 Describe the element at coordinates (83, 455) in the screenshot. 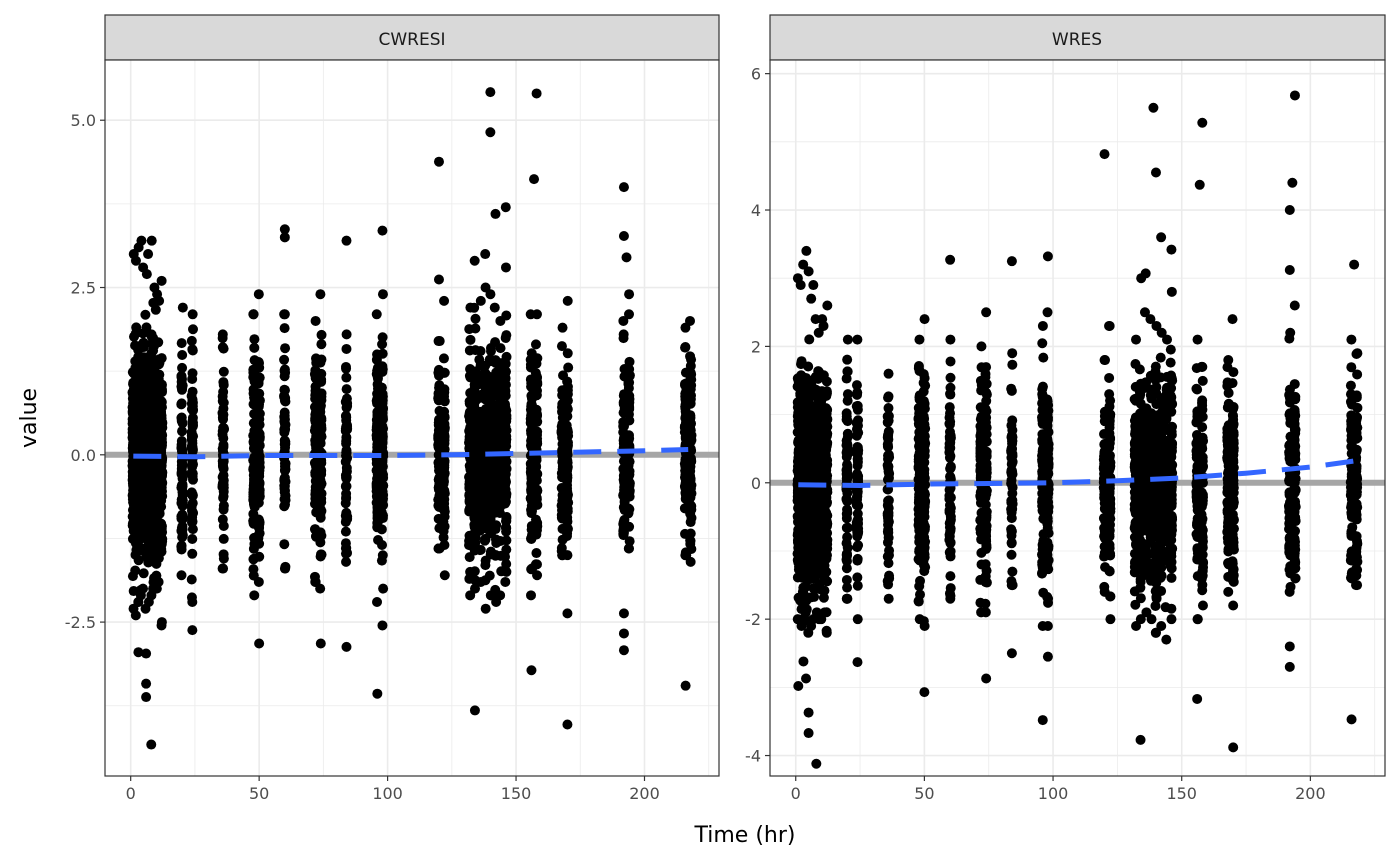

I see `y-tick-label: 0.0` at that location.